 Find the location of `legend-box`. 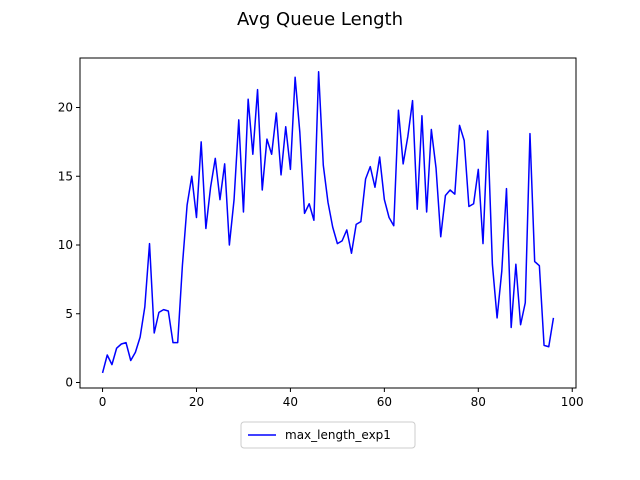

legend-box is located at coordinates (328, 435).